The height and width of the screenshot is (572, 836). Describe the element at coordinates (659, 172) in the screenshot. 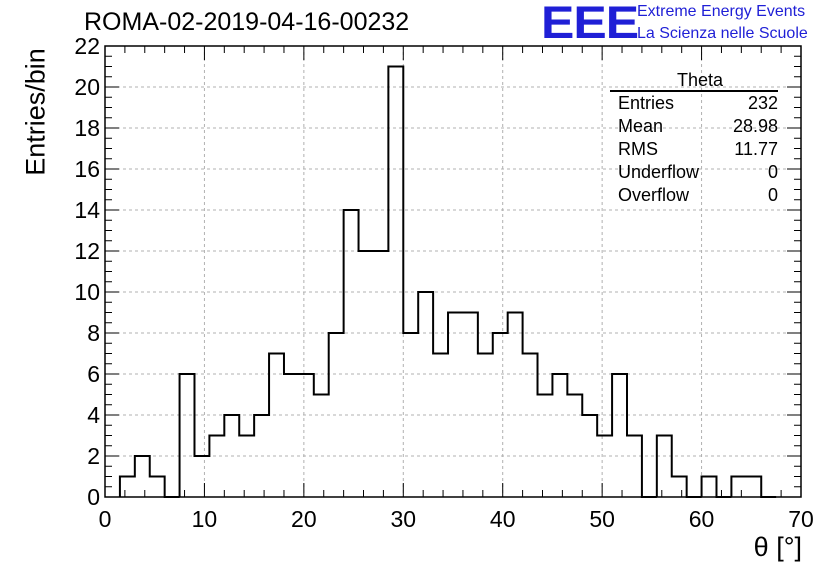

I see `stats-label: Underflow` at that location.